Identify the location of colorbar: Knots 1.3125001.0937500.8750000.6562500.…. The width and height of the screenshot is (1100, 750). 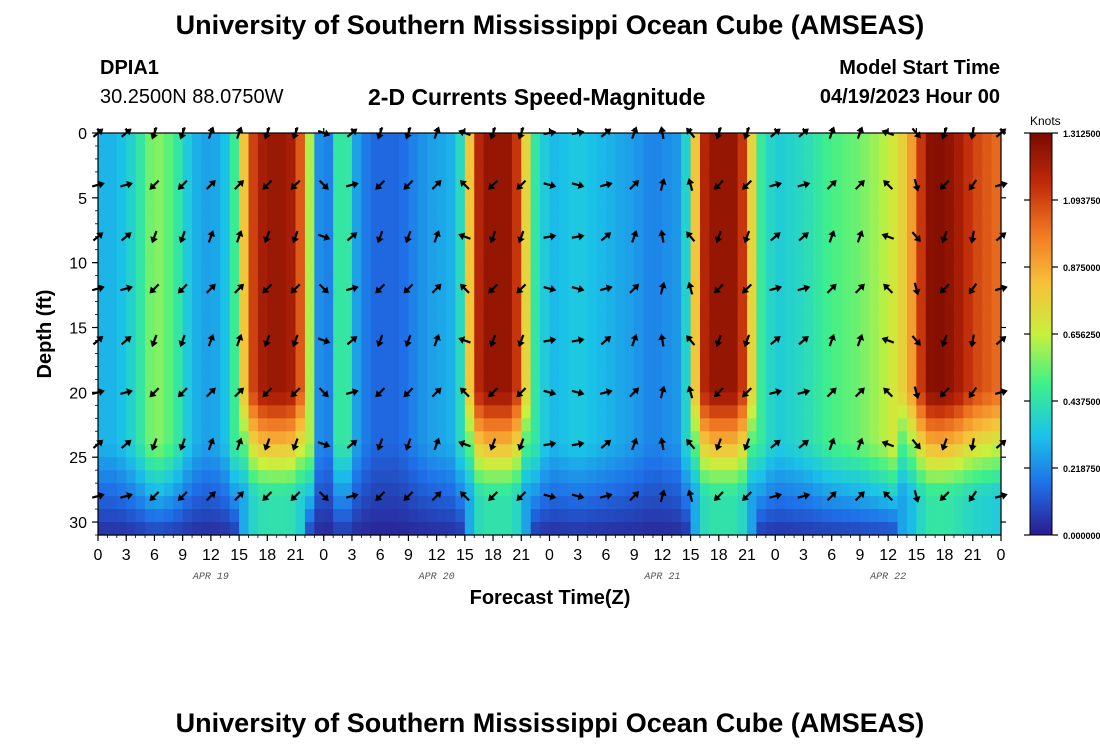
(1062, 327).